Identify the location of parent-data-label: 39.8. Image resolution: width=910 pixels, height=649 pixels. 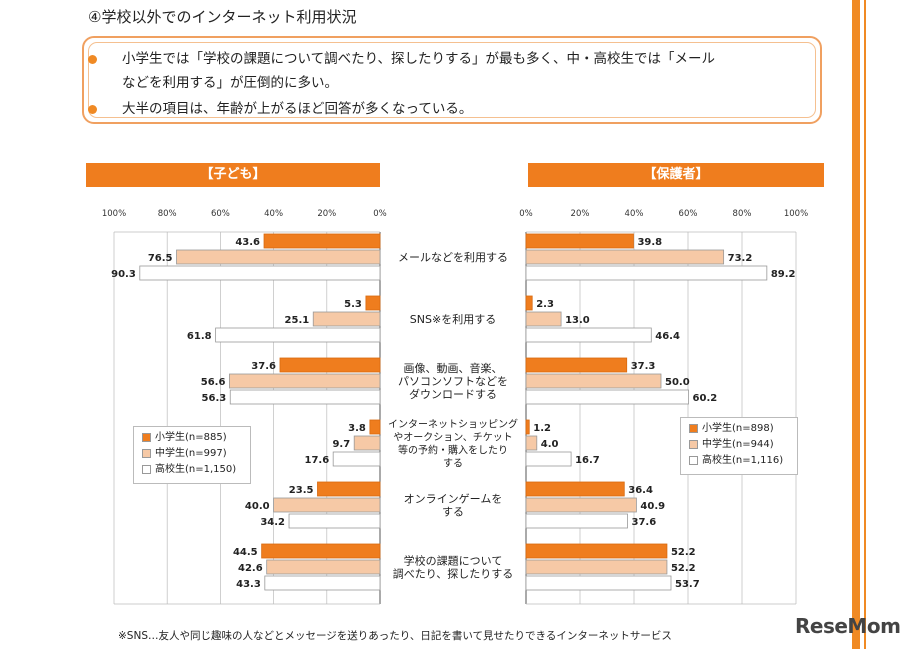
(649, 242).